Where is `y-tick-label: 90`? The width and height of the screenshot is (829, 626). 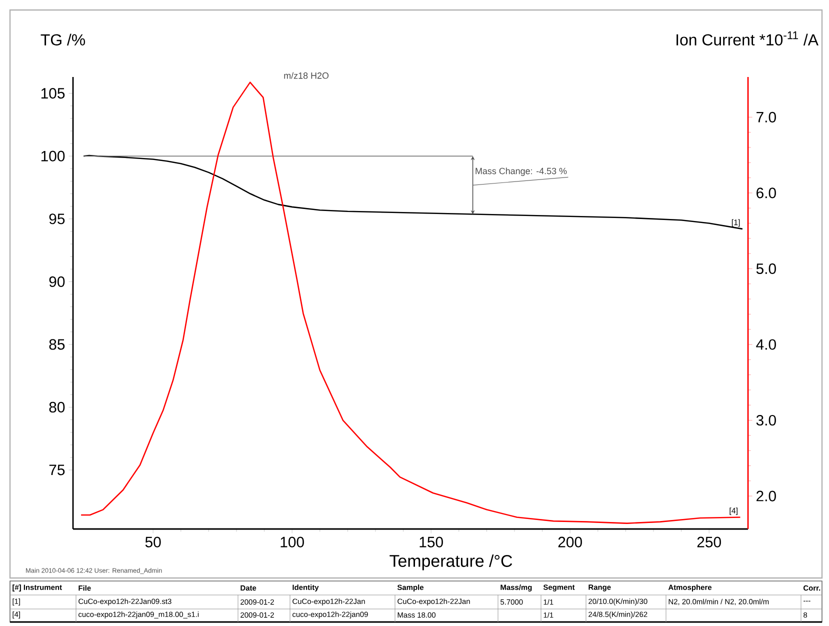
y-tick-label: 90 is located at coordinates (57, 281).